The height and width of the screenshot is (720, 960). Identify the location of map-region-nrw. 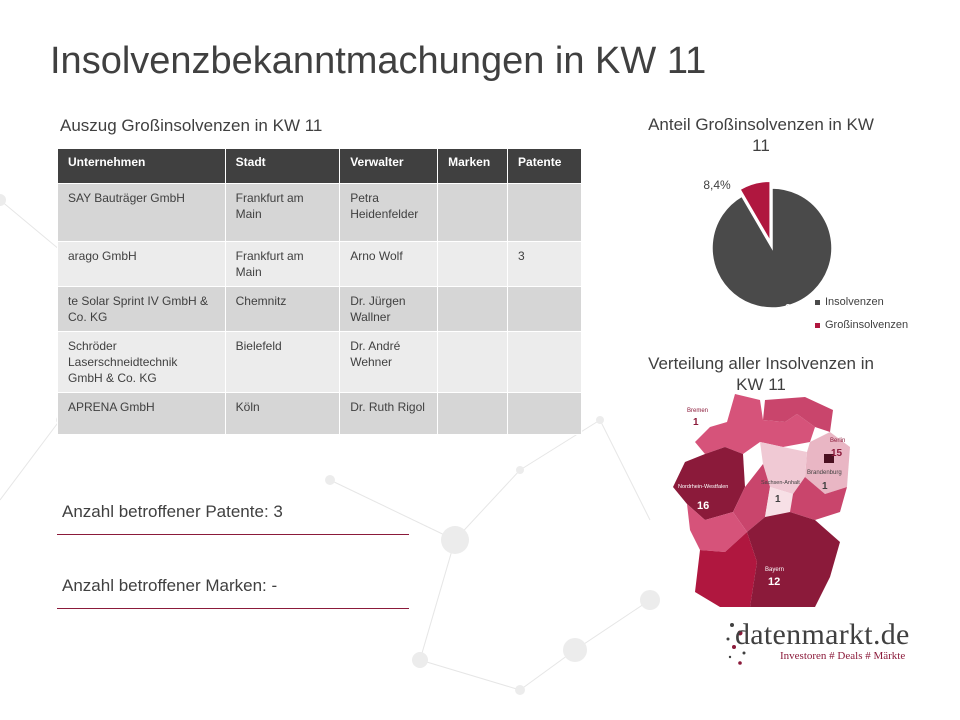
(709, 483).